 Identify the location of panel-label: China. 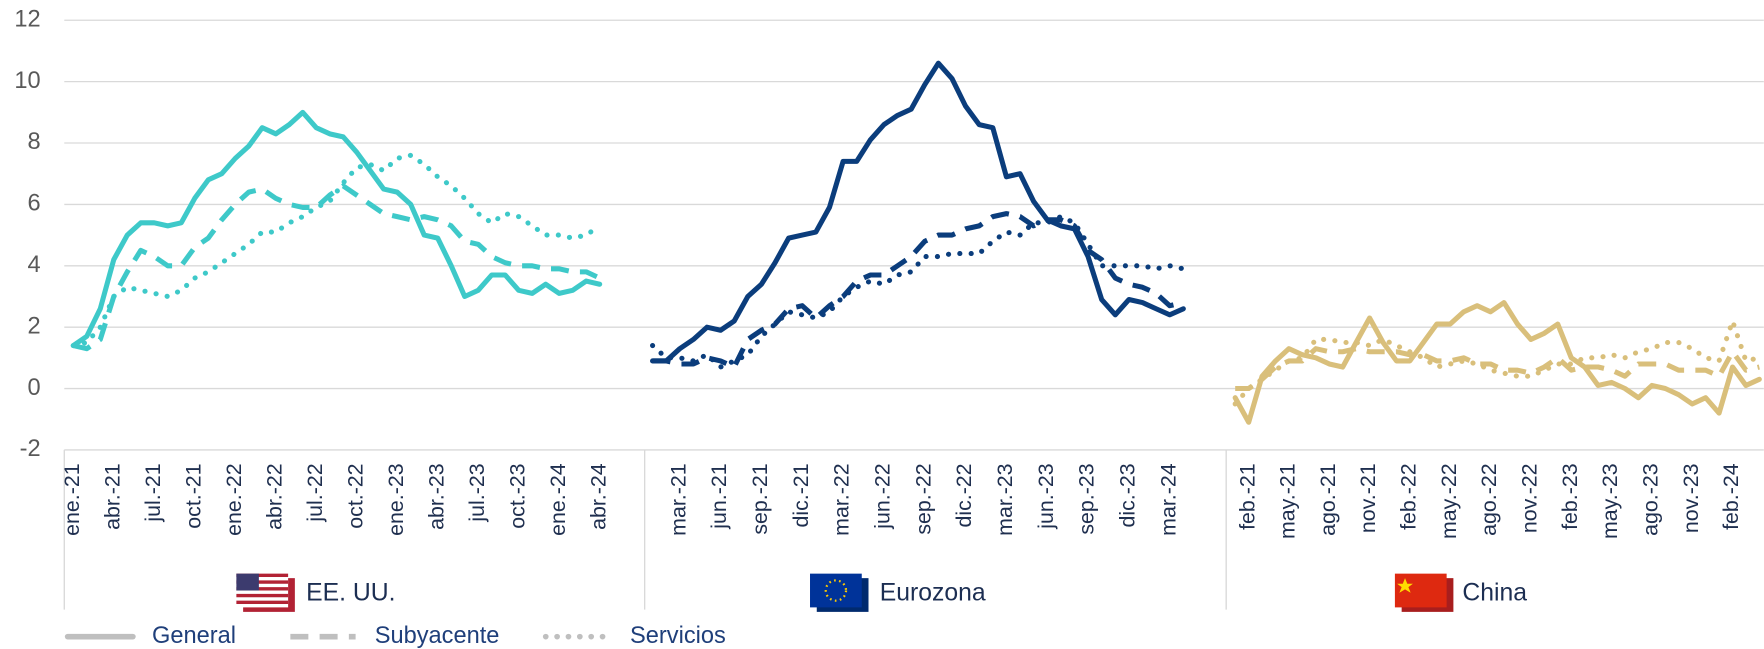
(1494, 592).